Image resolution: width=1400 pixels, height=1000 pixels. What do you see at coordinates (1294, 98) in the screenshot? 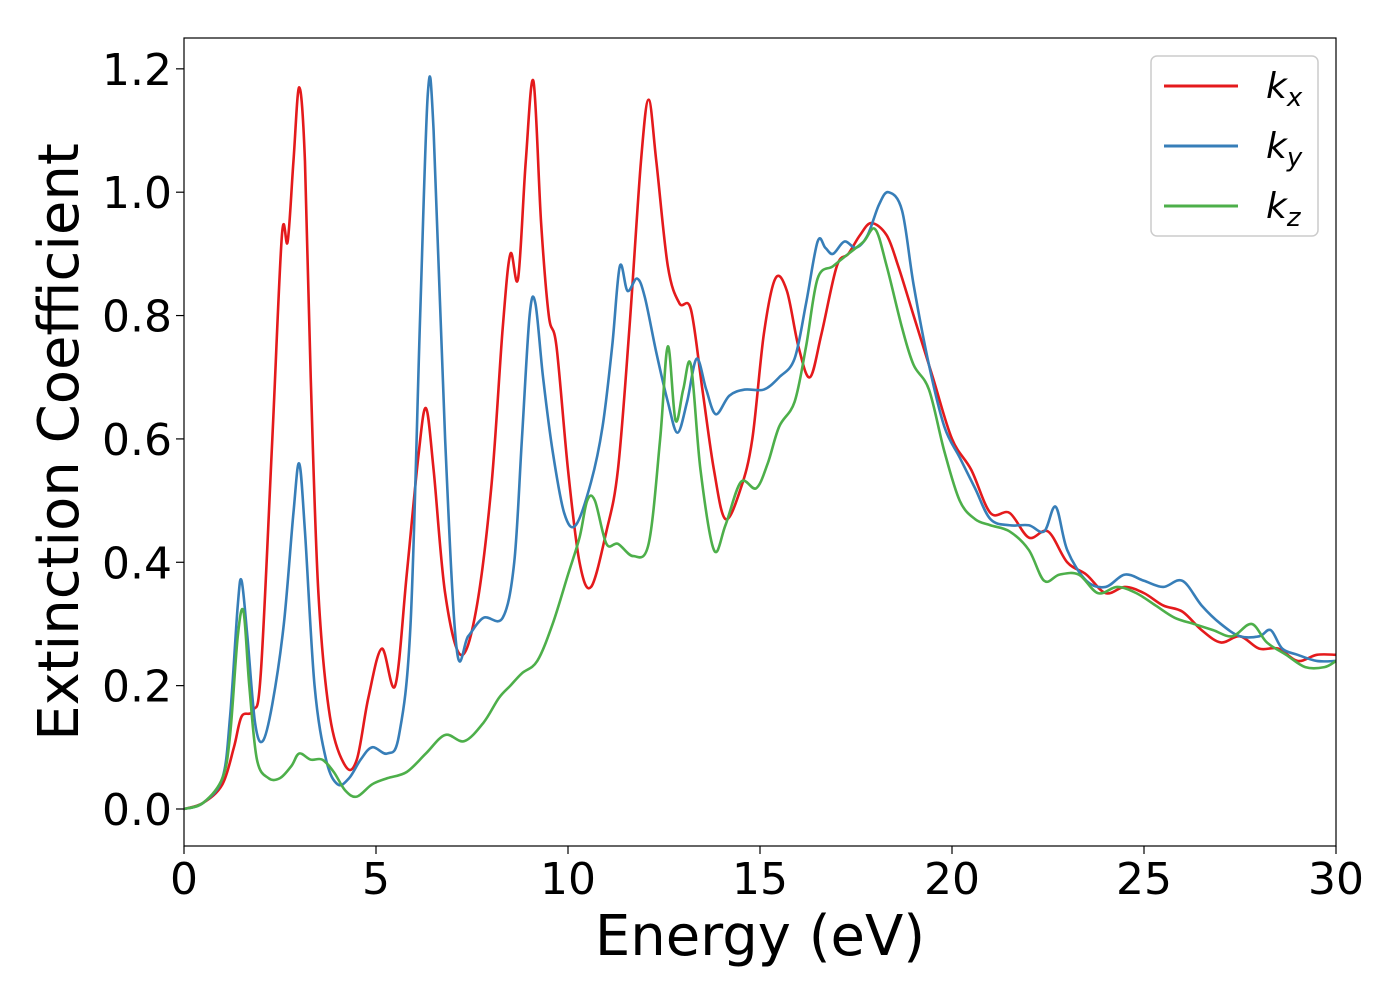
I see `legend-label-subscript: x` at bounding box center [1294, 98].